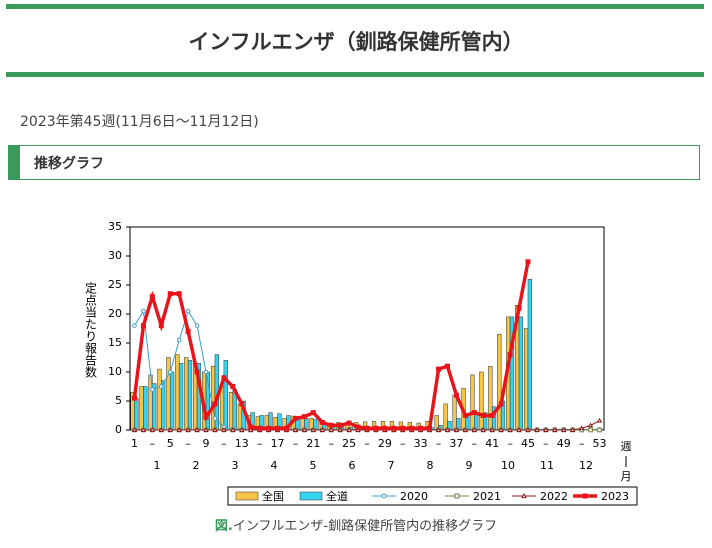 The width and height of the screenshot is (712, 548). Describe the element at coordinates (157, 465) in the screenshot. I see `month-label: 1` at that location.